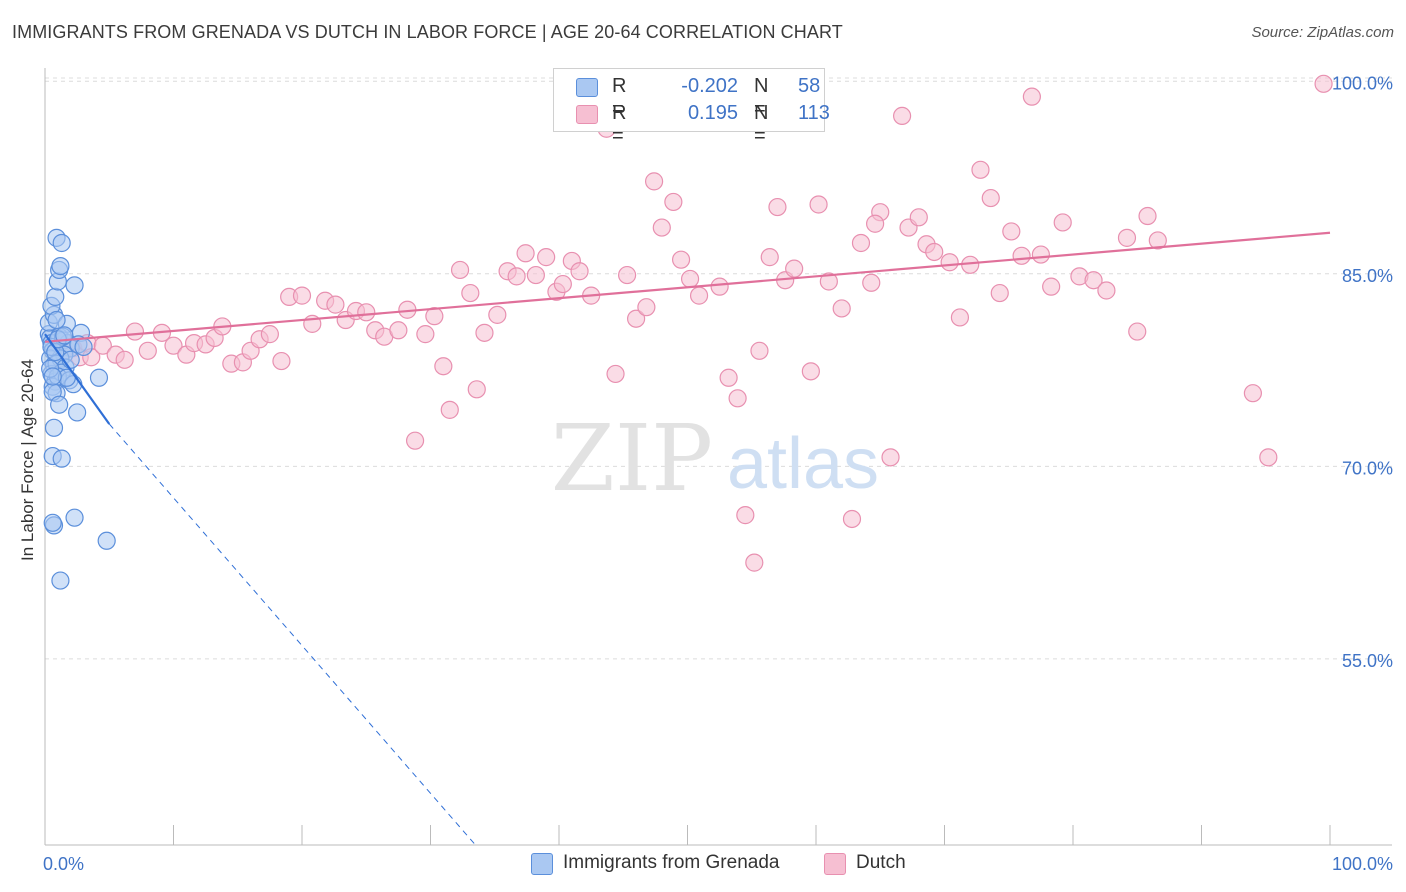 The width and height of the screenshot is (1406, 892). I want to click on y-tick-label: 85.0%, so click(1367, 276).